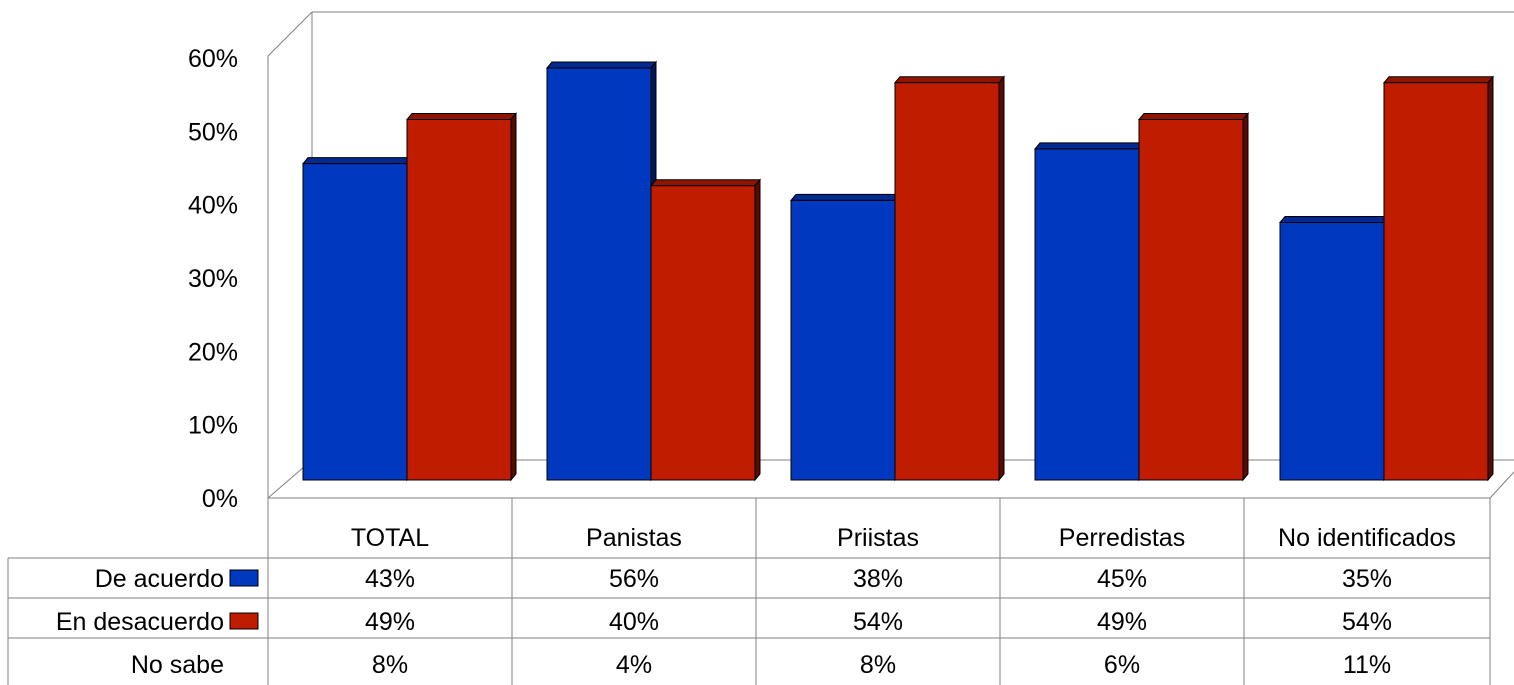 The height and width of the screenshot is (685, 1514). What do you see at coordinates (634, 579) in the screenshot?
I see `table-value: 56%` at bounding box center [634, 579].